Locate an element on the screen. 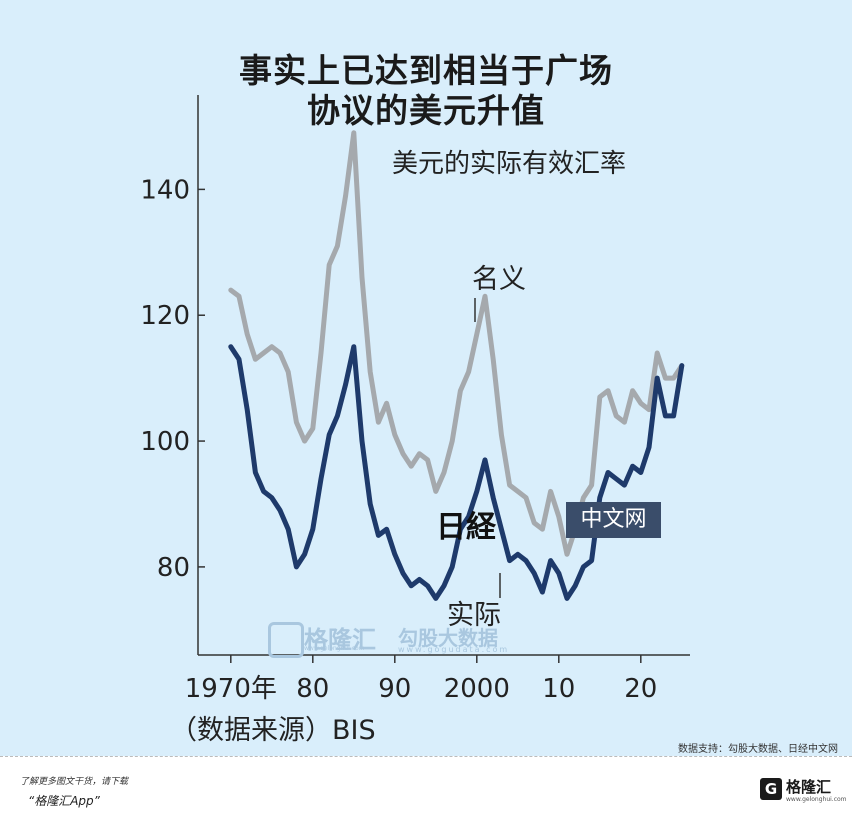  nikkei-logo-label: 中文网 is located at coordinates (613, 520).